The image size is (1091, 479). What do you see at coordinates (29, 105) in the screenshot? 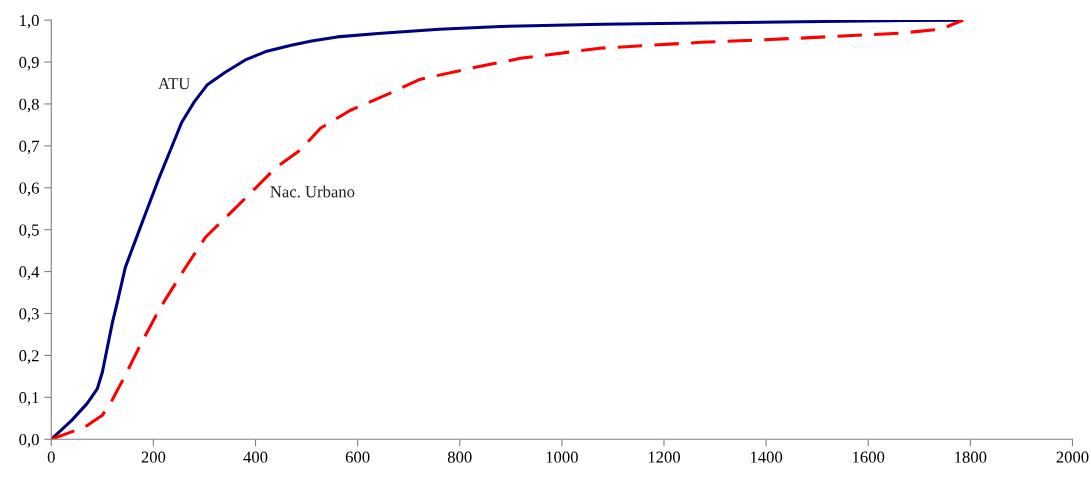
I see `y-tick-label: 0,8` at bounding box center [29, 105].